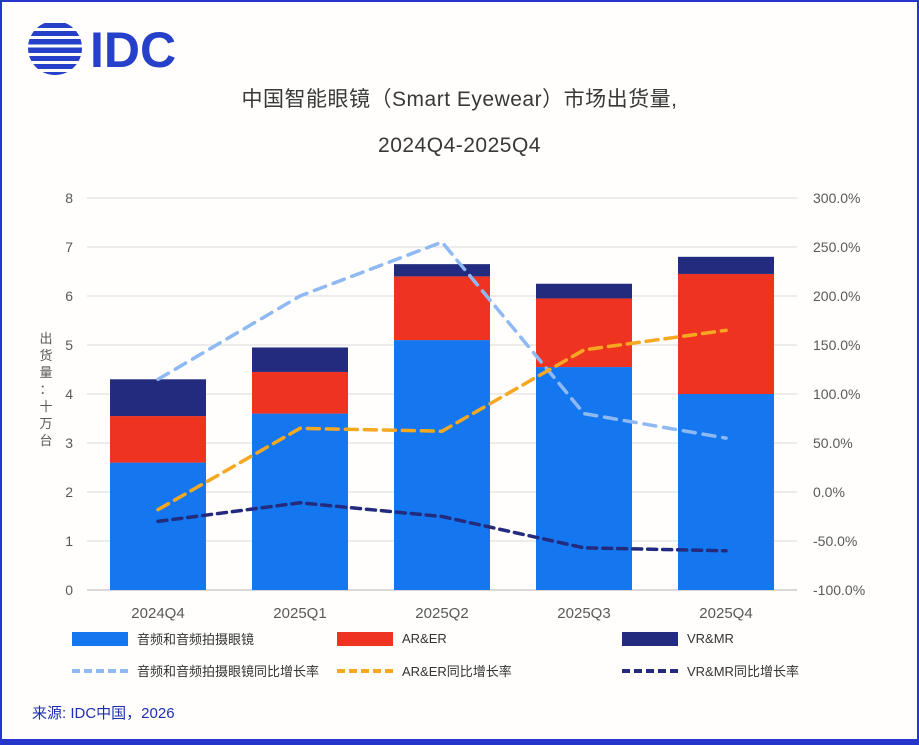 The image size is (919, 745). Describe the element at coordinates (457, 671) in the screenshot. I see `legend-label: AR&ER同比增长率` at that location.